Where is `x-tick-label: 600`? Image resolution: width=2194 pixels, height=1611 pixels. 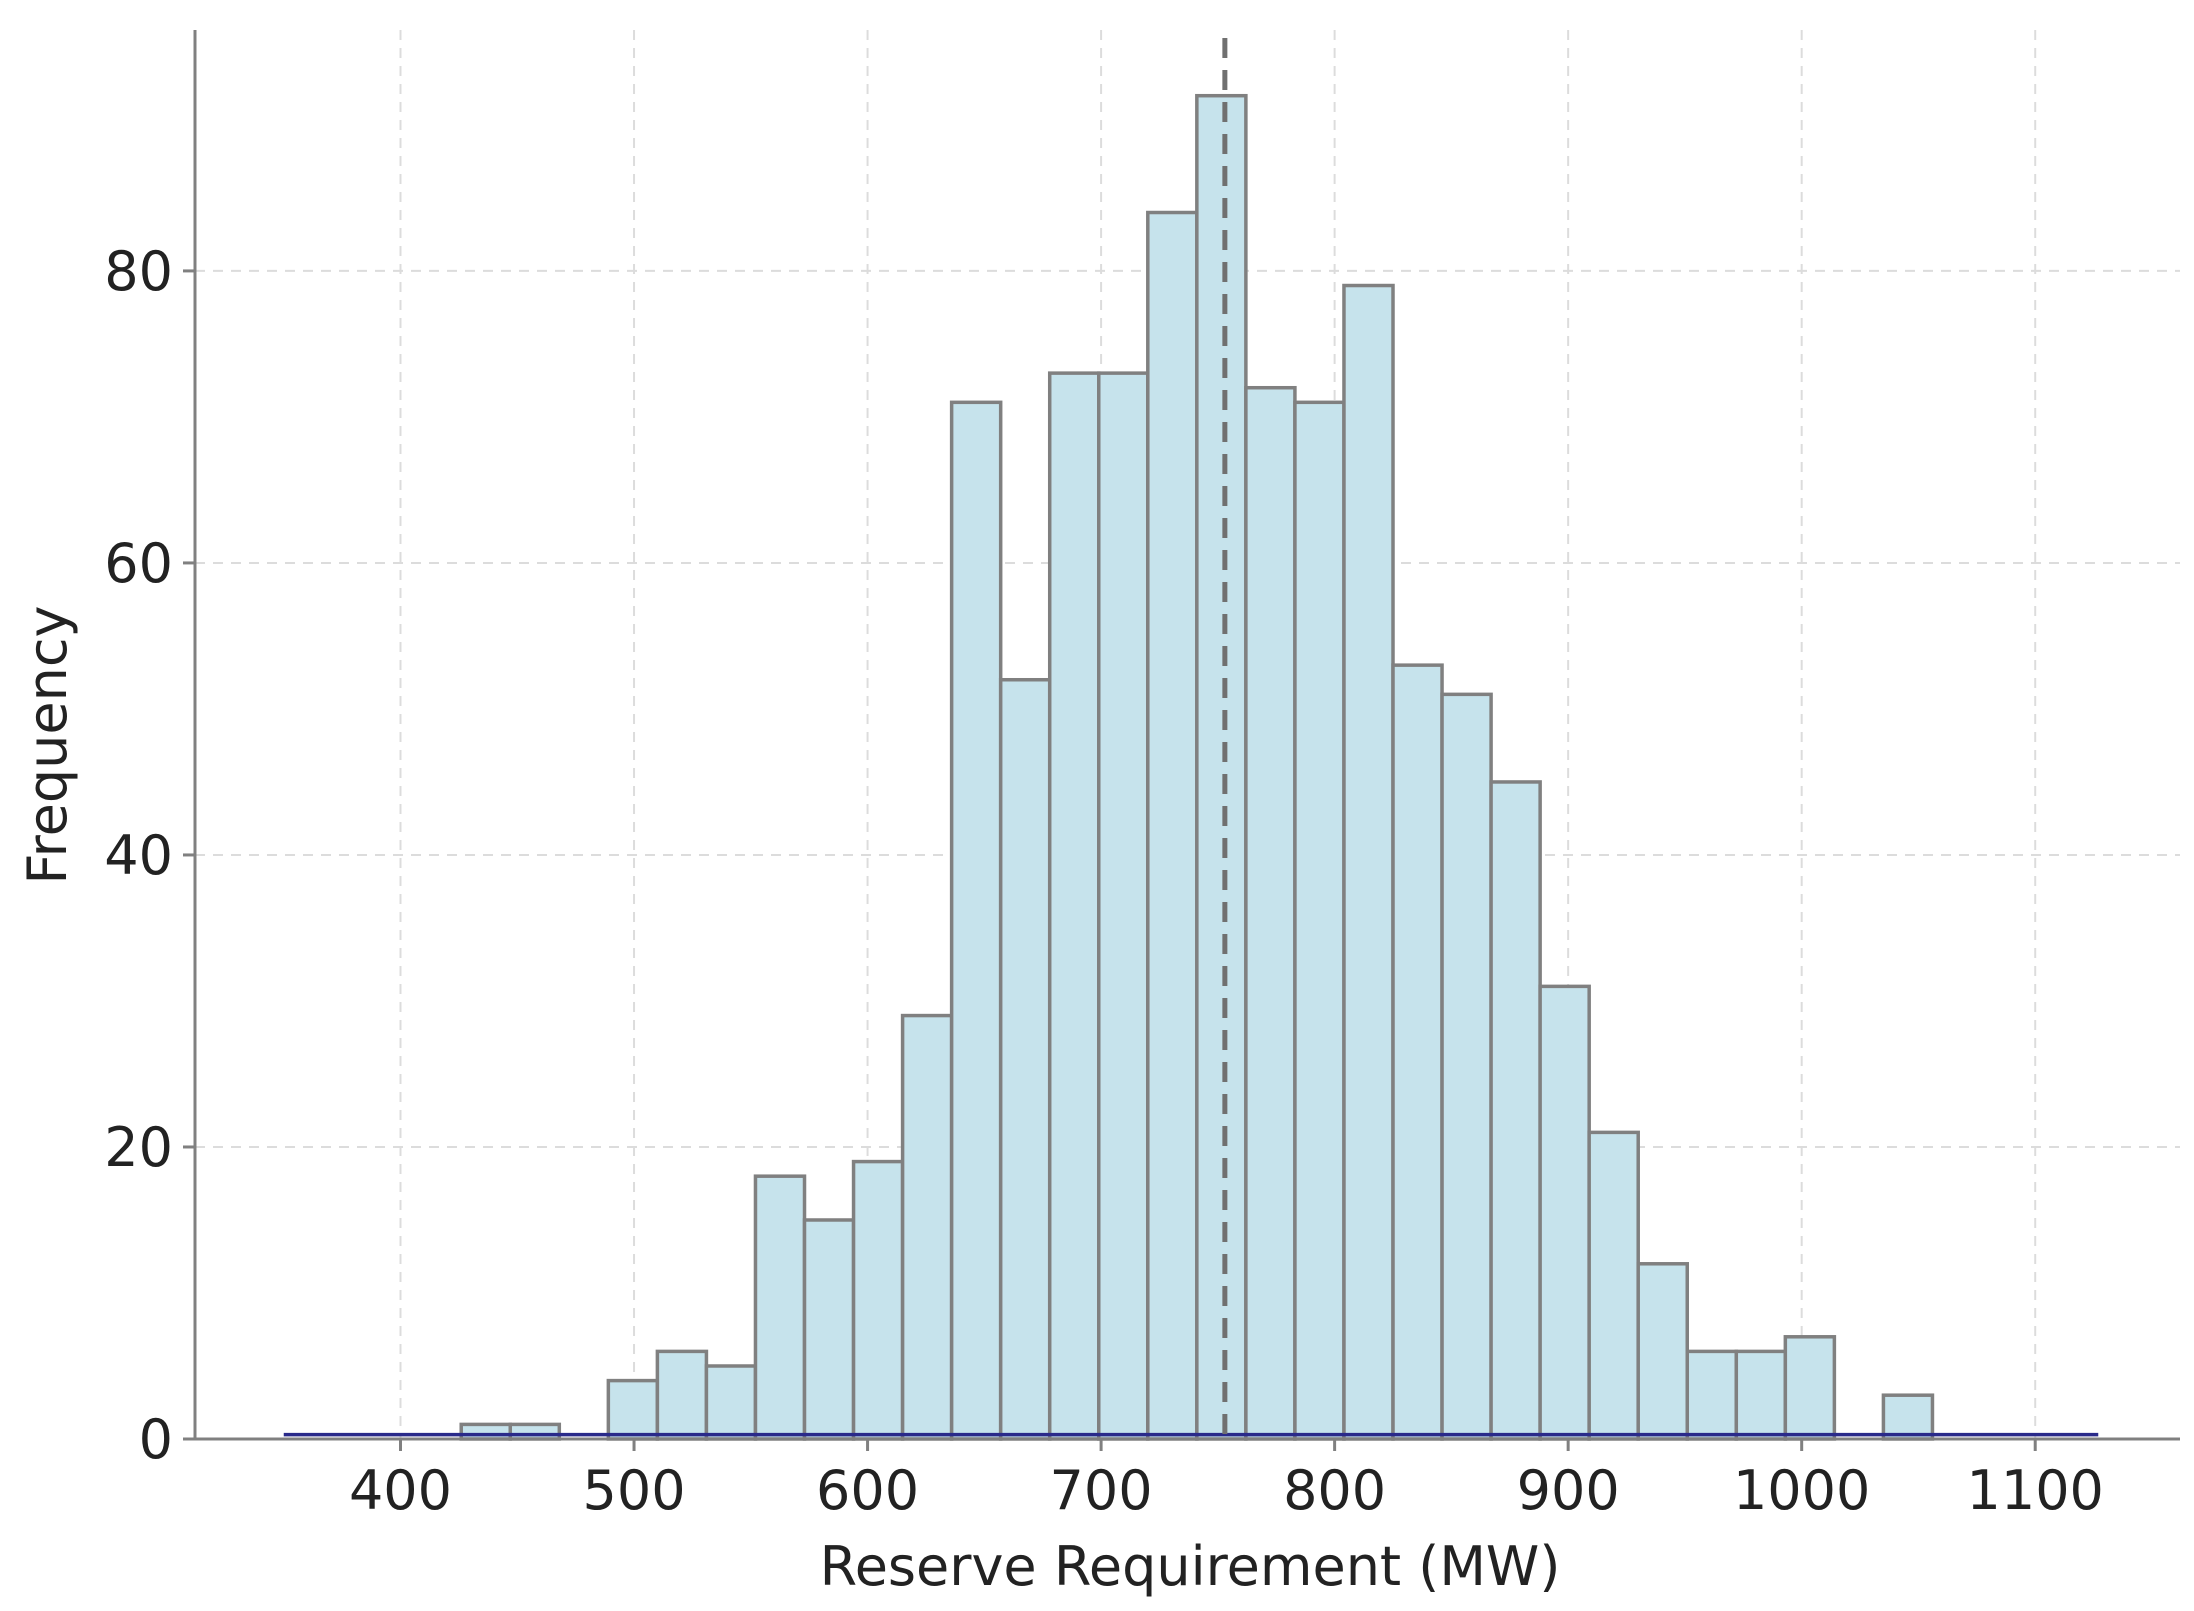 x-tick-label: 600 is located at coordinates (867, 1490).